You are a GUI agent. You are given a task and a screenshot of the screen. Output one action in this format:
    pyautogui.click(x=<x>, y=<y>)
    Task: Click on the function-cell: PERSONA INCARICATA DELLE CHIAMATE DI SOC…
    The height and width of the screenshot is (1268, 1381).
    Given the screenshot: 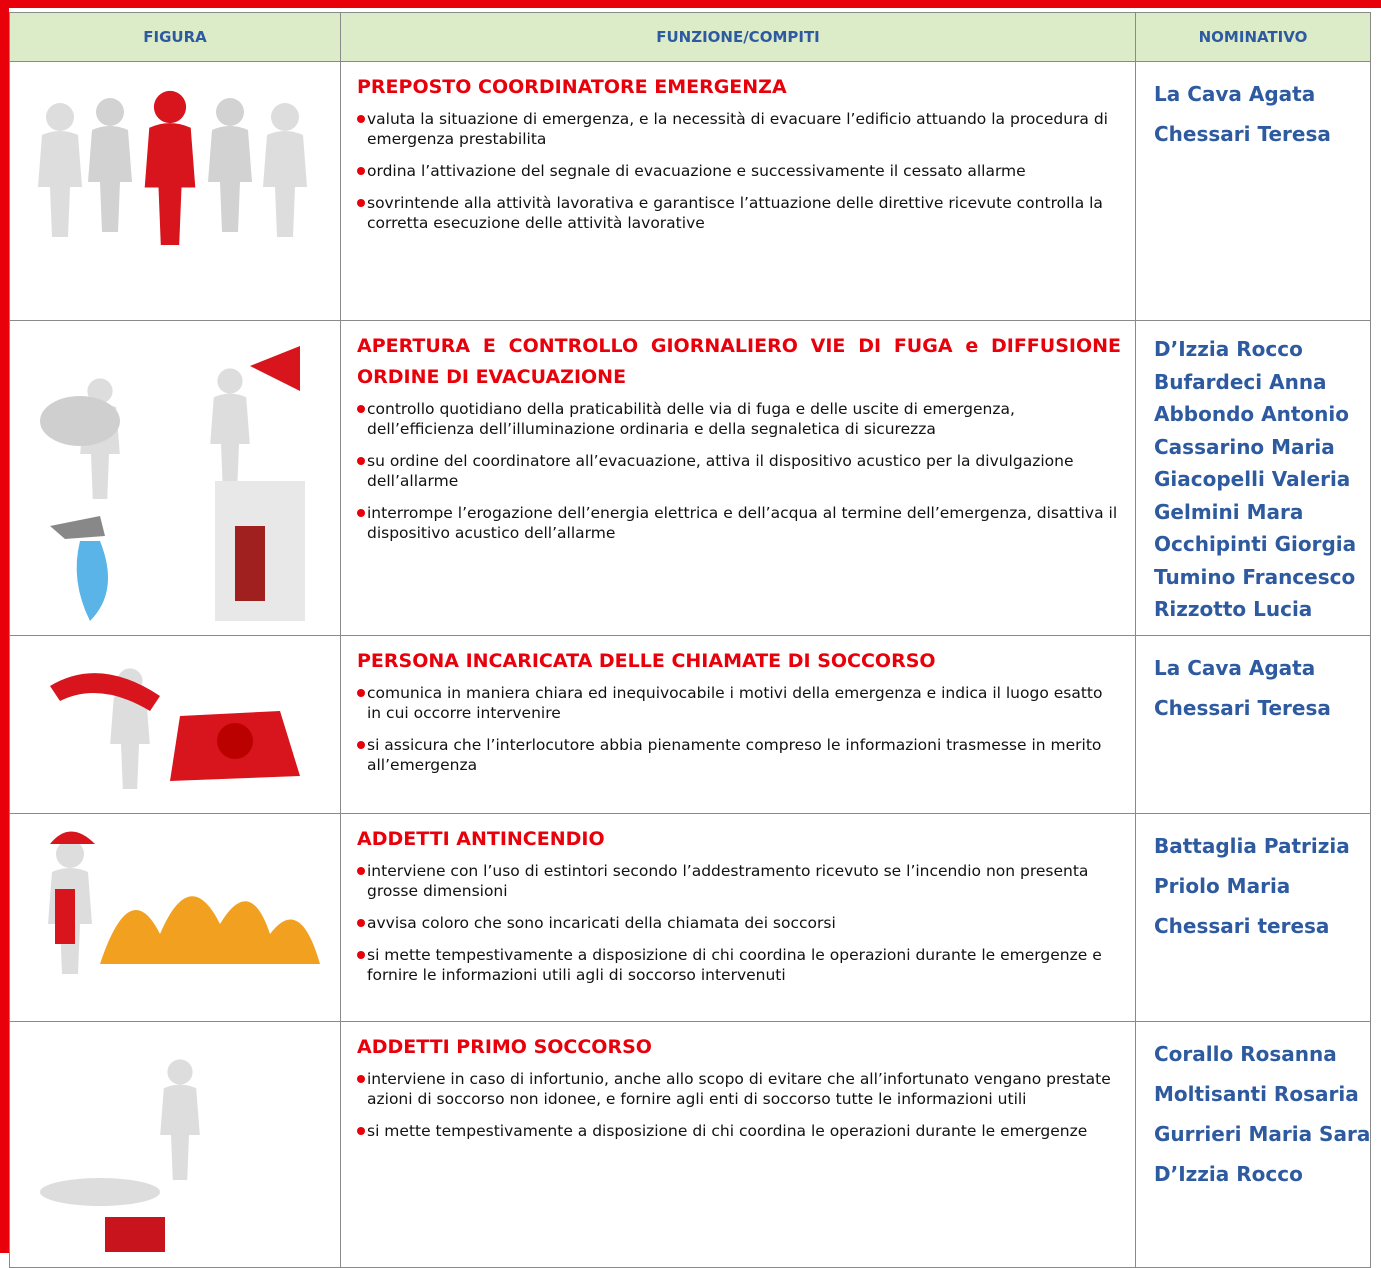 What is the action you would take?
    pyautogui.click(x=738, y=724)
    